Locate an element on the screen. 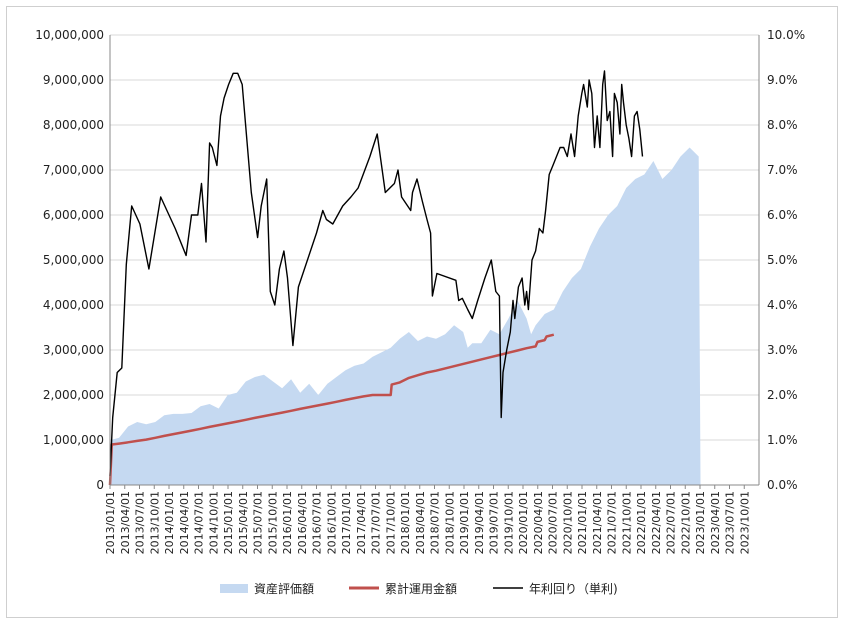  right-tick-label: 1.0% is located at coordinates (782, 440).